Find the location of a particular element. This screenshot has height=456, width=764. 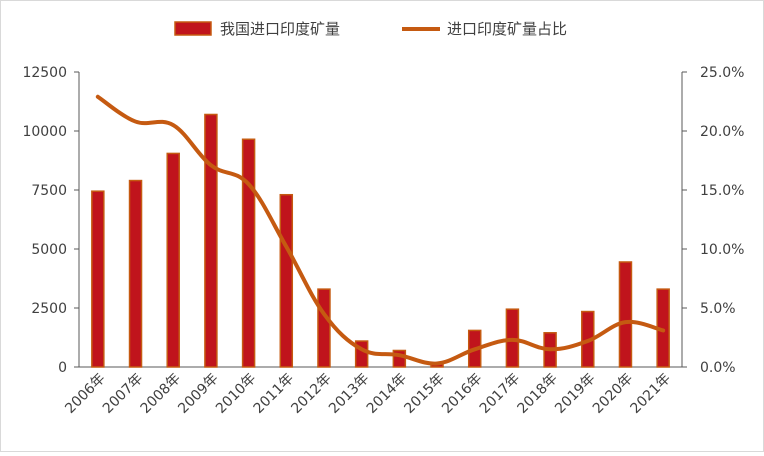

right-axis-tick-label: 25.0% is located at coordinates (722, 73).